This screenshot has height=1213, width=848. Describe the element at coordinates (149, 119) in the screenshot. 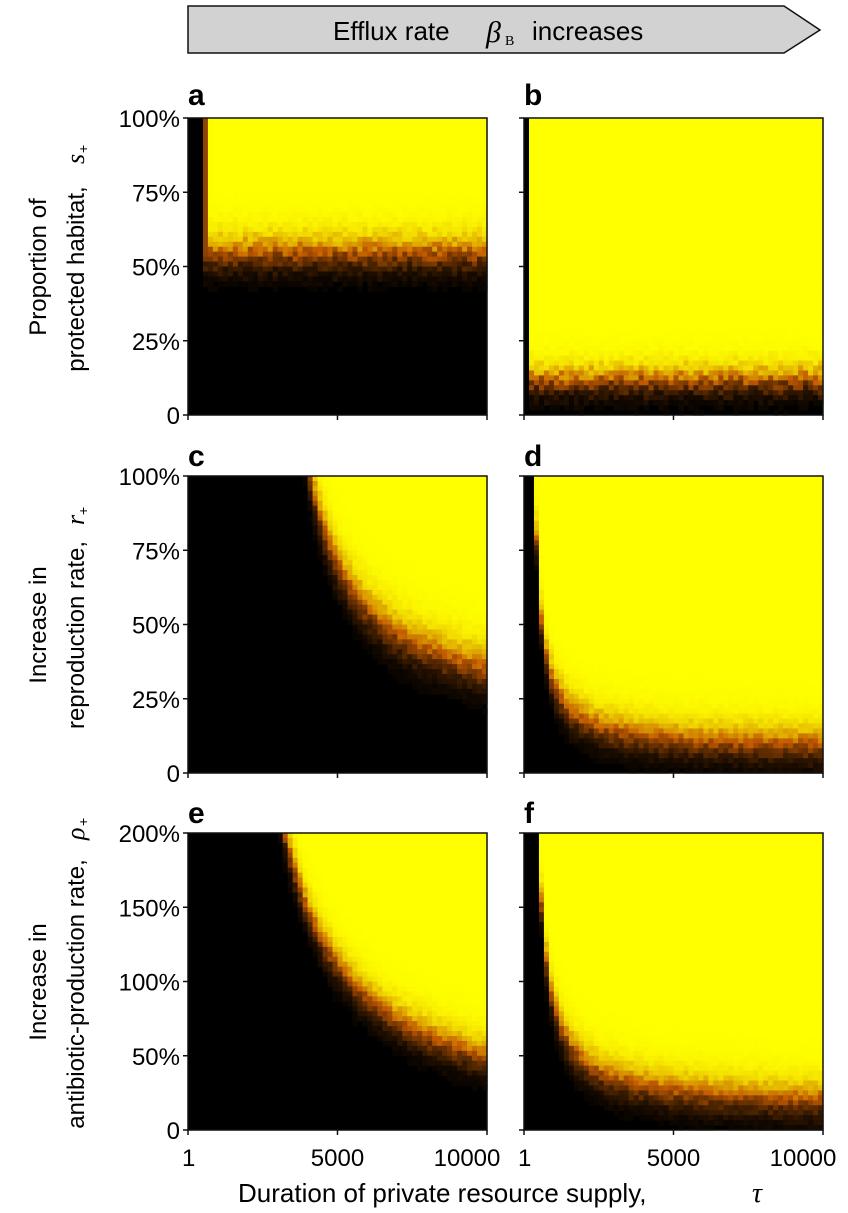

I see `y-tick-label: 100%` at that location.